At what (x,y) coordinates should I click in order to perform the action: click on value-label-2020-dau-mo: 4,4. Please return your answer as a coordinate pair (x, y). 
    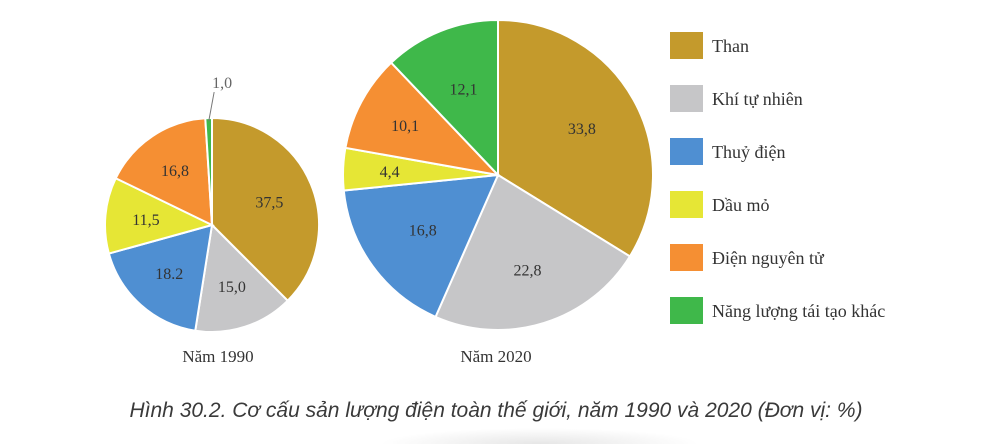
    Looking at the image, I should click on (390, 172).